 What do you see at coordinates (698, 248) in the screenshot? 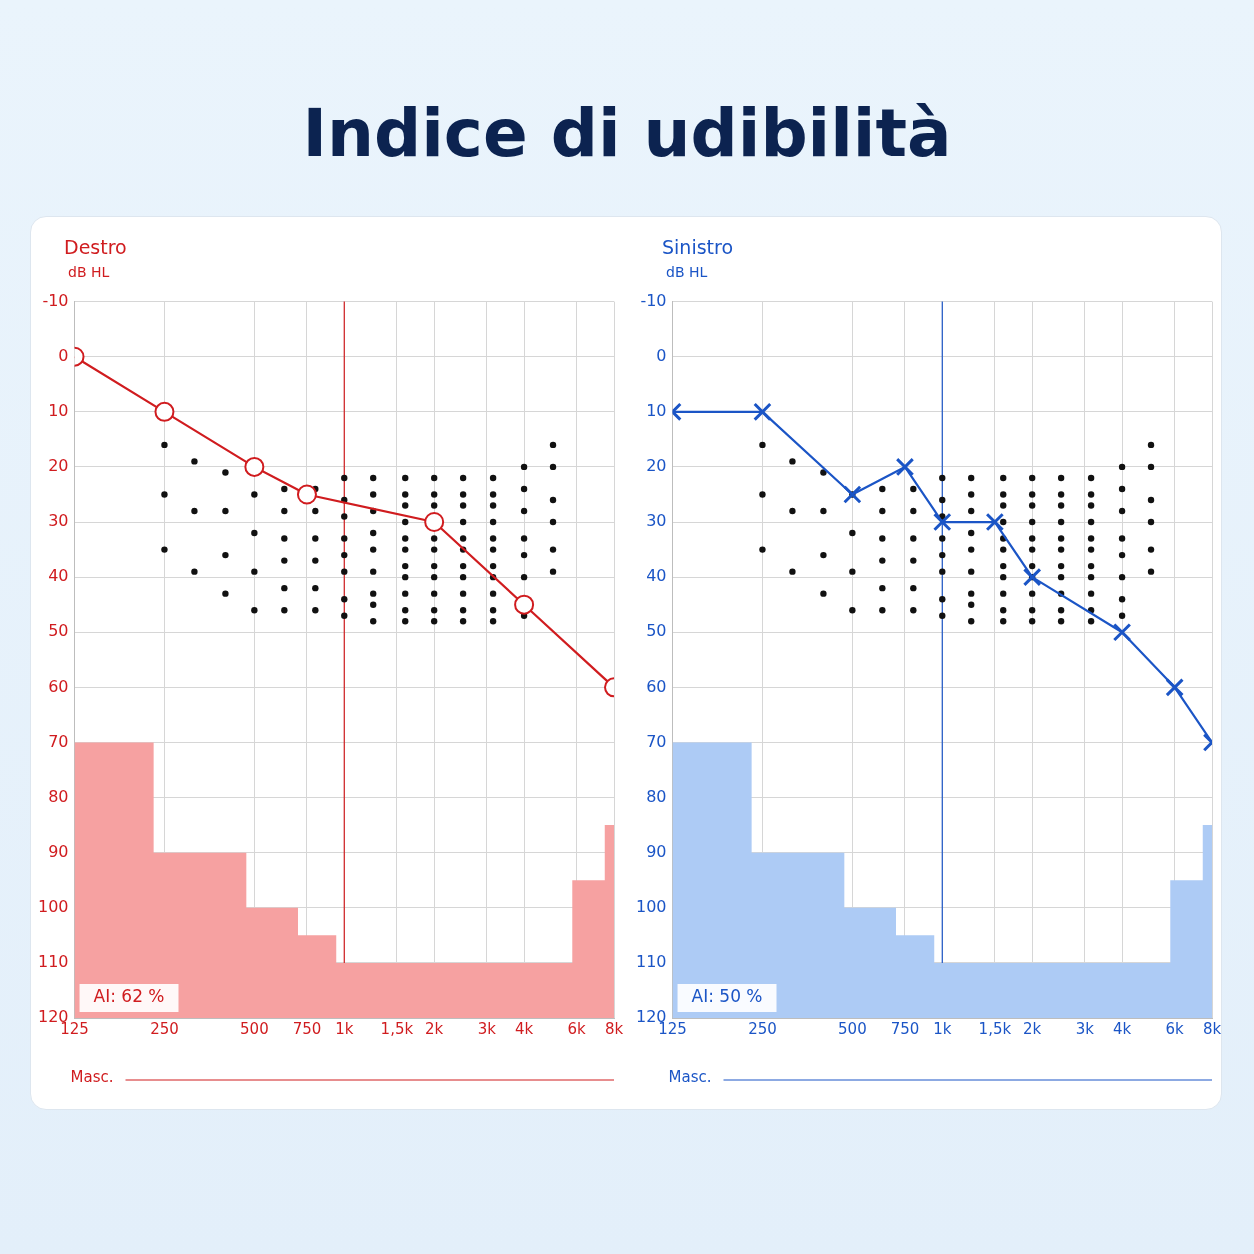
I see `chart-subtitle: Sinistro` at bounding box center [698, 248].